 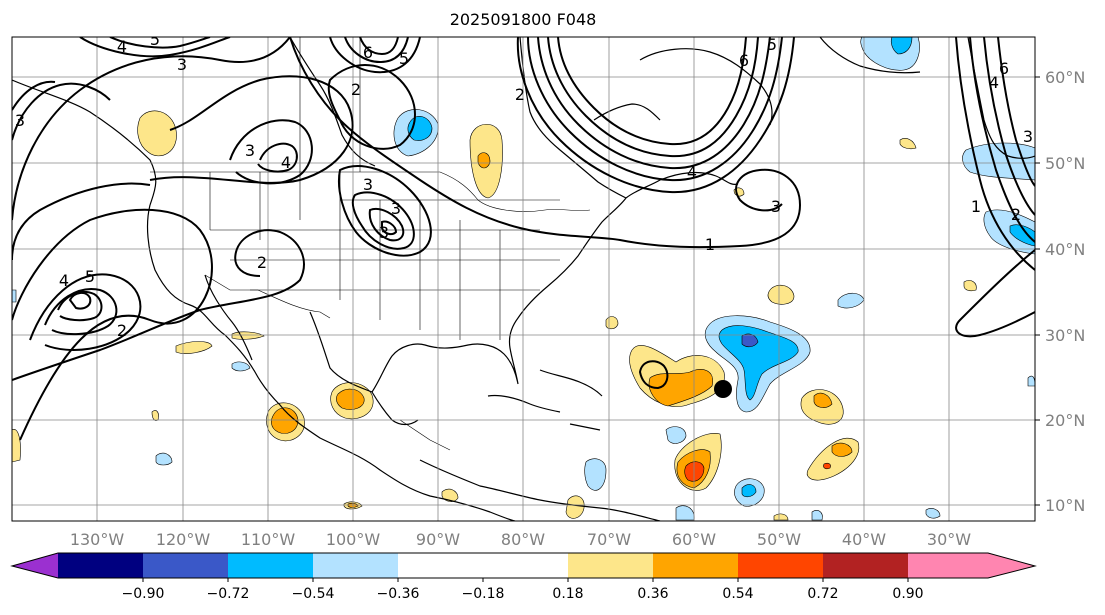 What do you see at coordinates (398, 594) in the screenshot?
I see `colorbar-tick-label: −0.36` at bounding box center [398, 594].